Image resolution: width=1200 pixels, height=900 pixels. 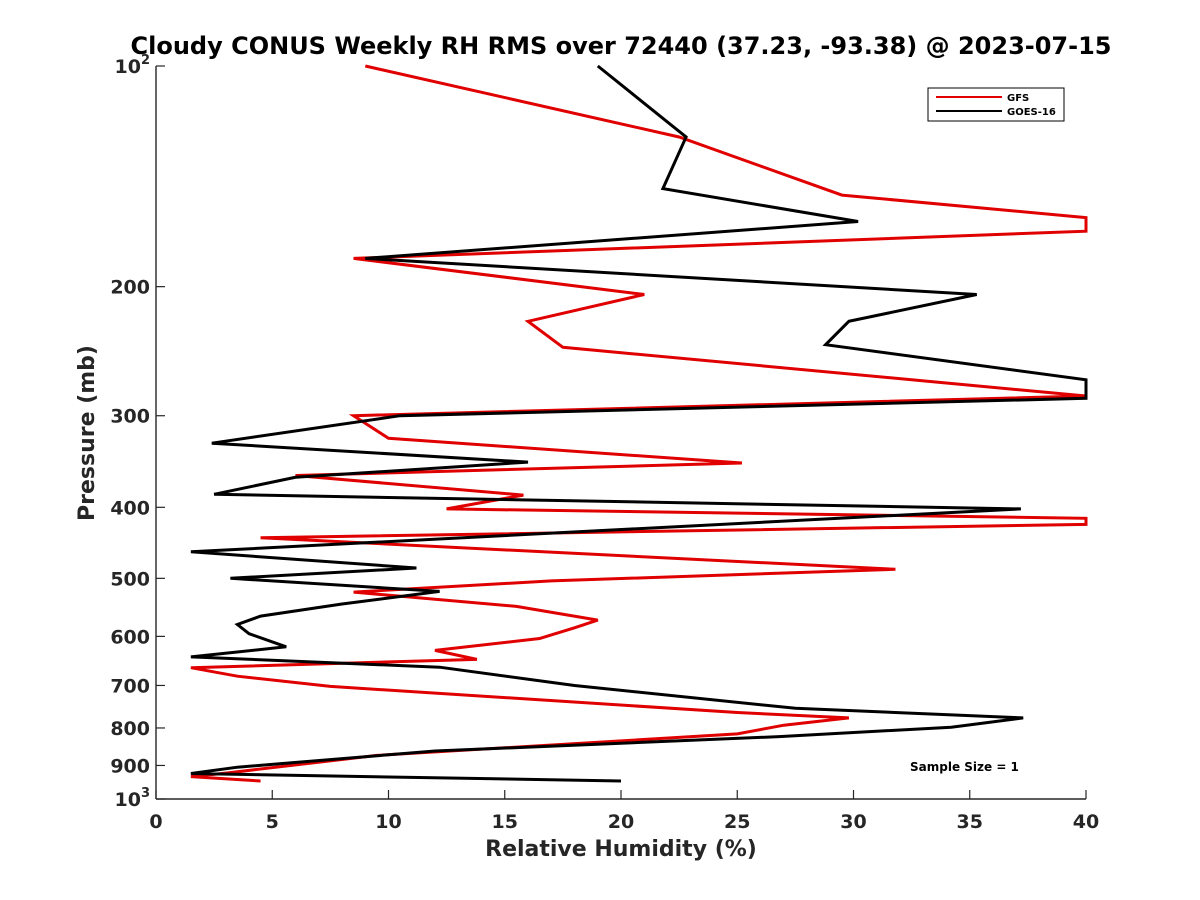 What do you see at coordinates (130, 508) in the screenshot?
I see `y-tick-label-400: 400` at bounding box center [130, 508].